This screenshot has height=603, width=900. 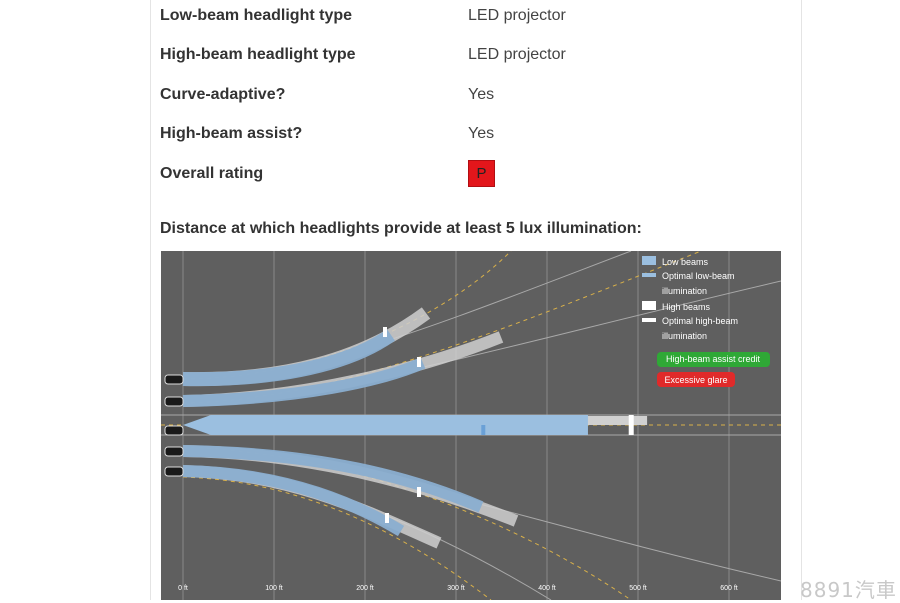 What do you see at coordinates (631, 425) in the screenshot?
I see `marker-optimal-high-beam` at bounding box center [631, 425].